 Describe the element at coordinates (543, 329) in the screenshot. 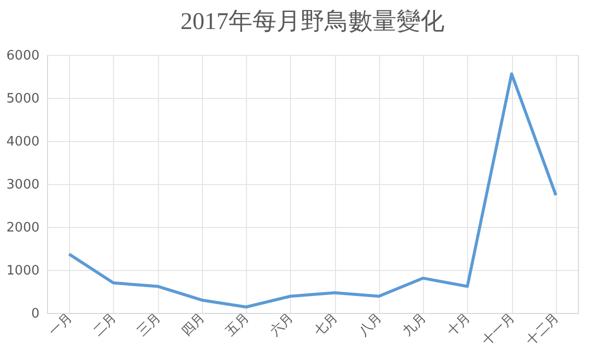

I see `x-tick-label: 十二月` at that location.